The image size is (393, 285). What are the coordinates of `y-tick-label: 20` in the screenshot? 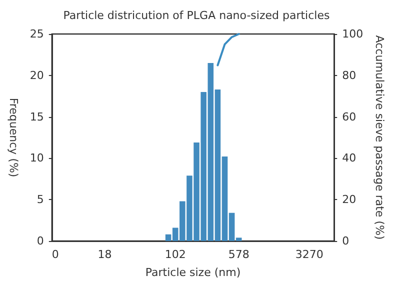 It's located at (37, 75).